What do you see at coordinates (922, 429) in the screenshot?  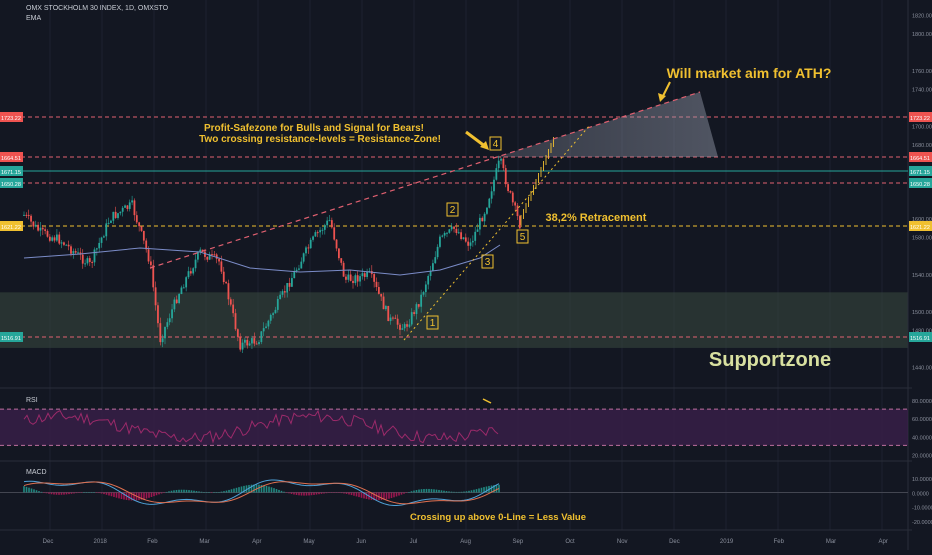 I see `rsi-axis: 80.0000 60.0000 40.0000 20.0000` at bounding box center [922, 429].